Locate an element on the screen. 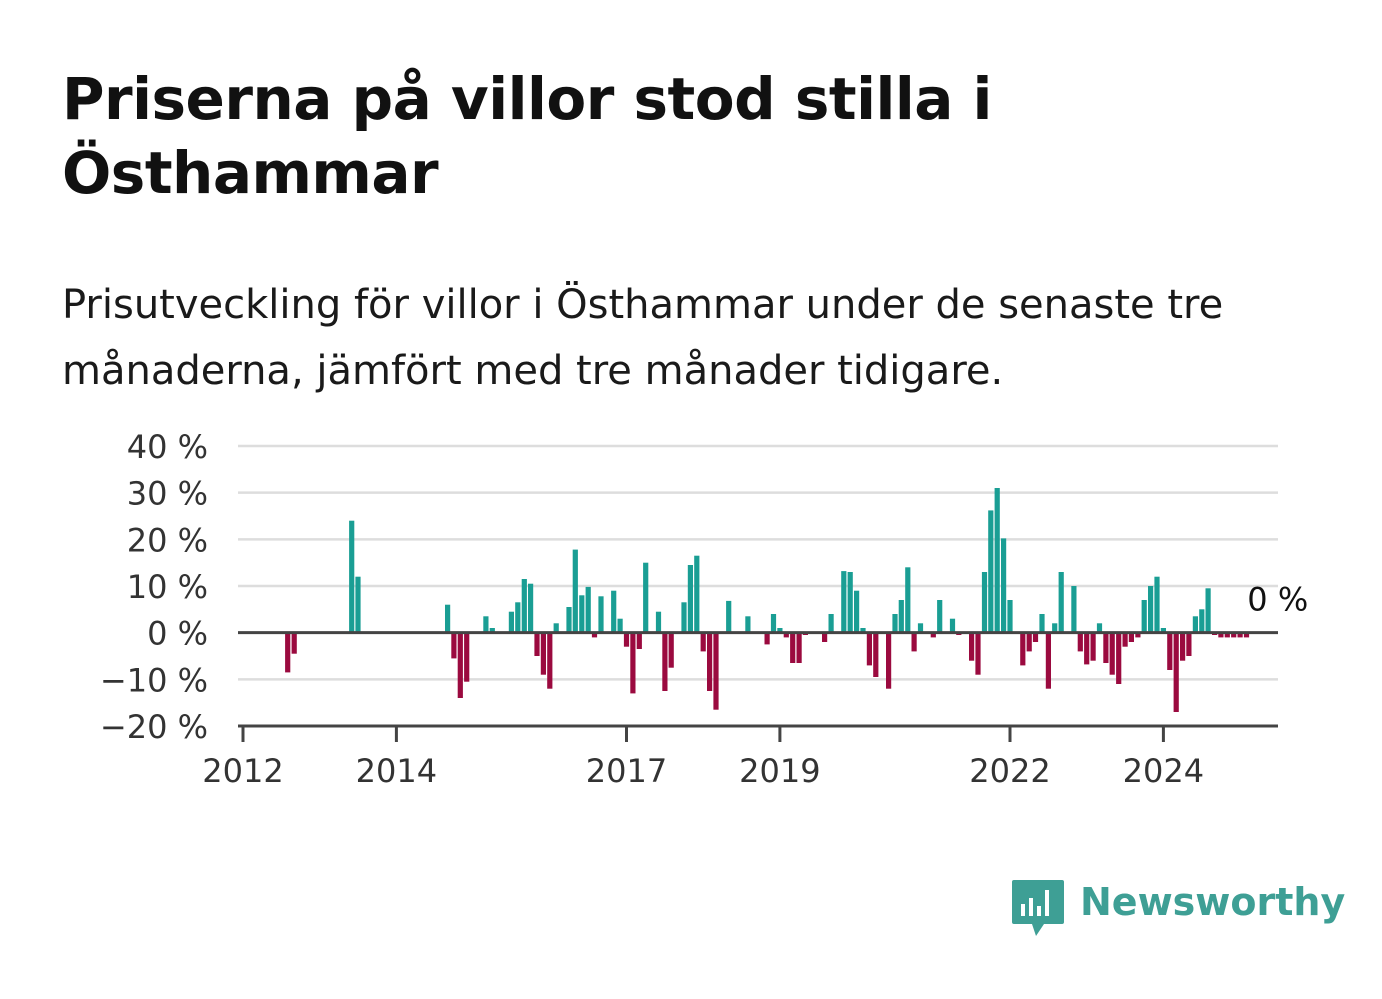 The image size is (1382, 999). x-axis-tick-labels: 2012 2014 2017 2019 2022 2024 is located at coordinates (703, 771).